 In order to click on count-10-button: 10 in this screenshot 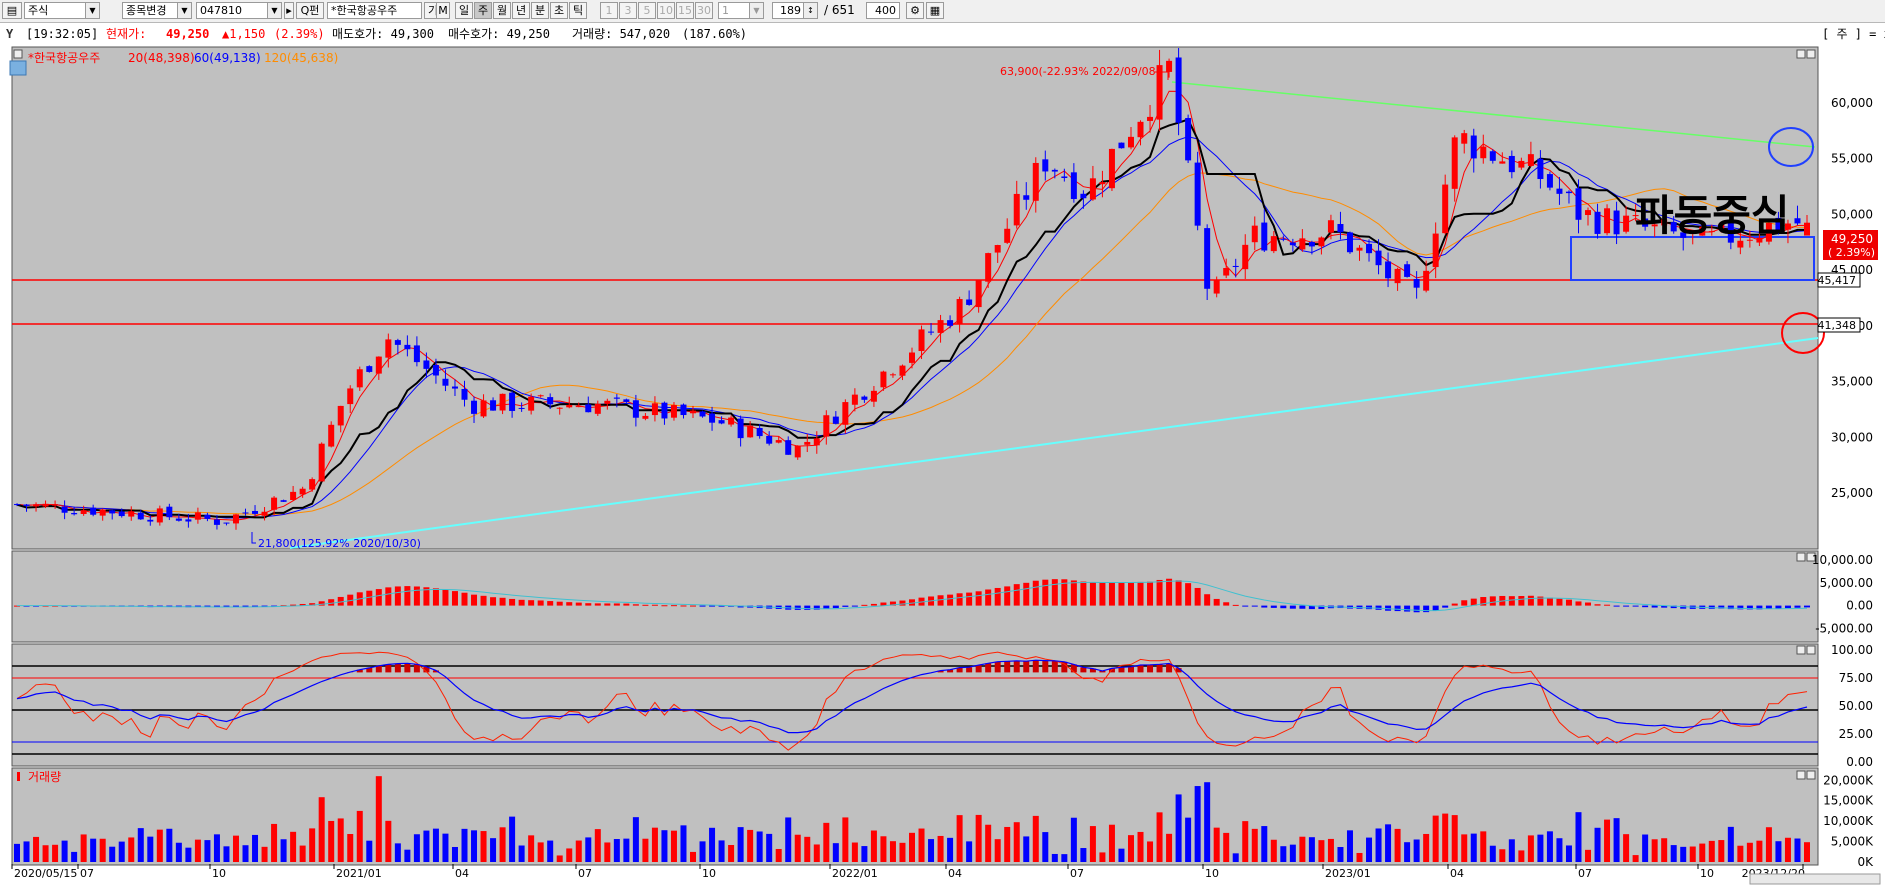, I will do `click(666, 10)`.